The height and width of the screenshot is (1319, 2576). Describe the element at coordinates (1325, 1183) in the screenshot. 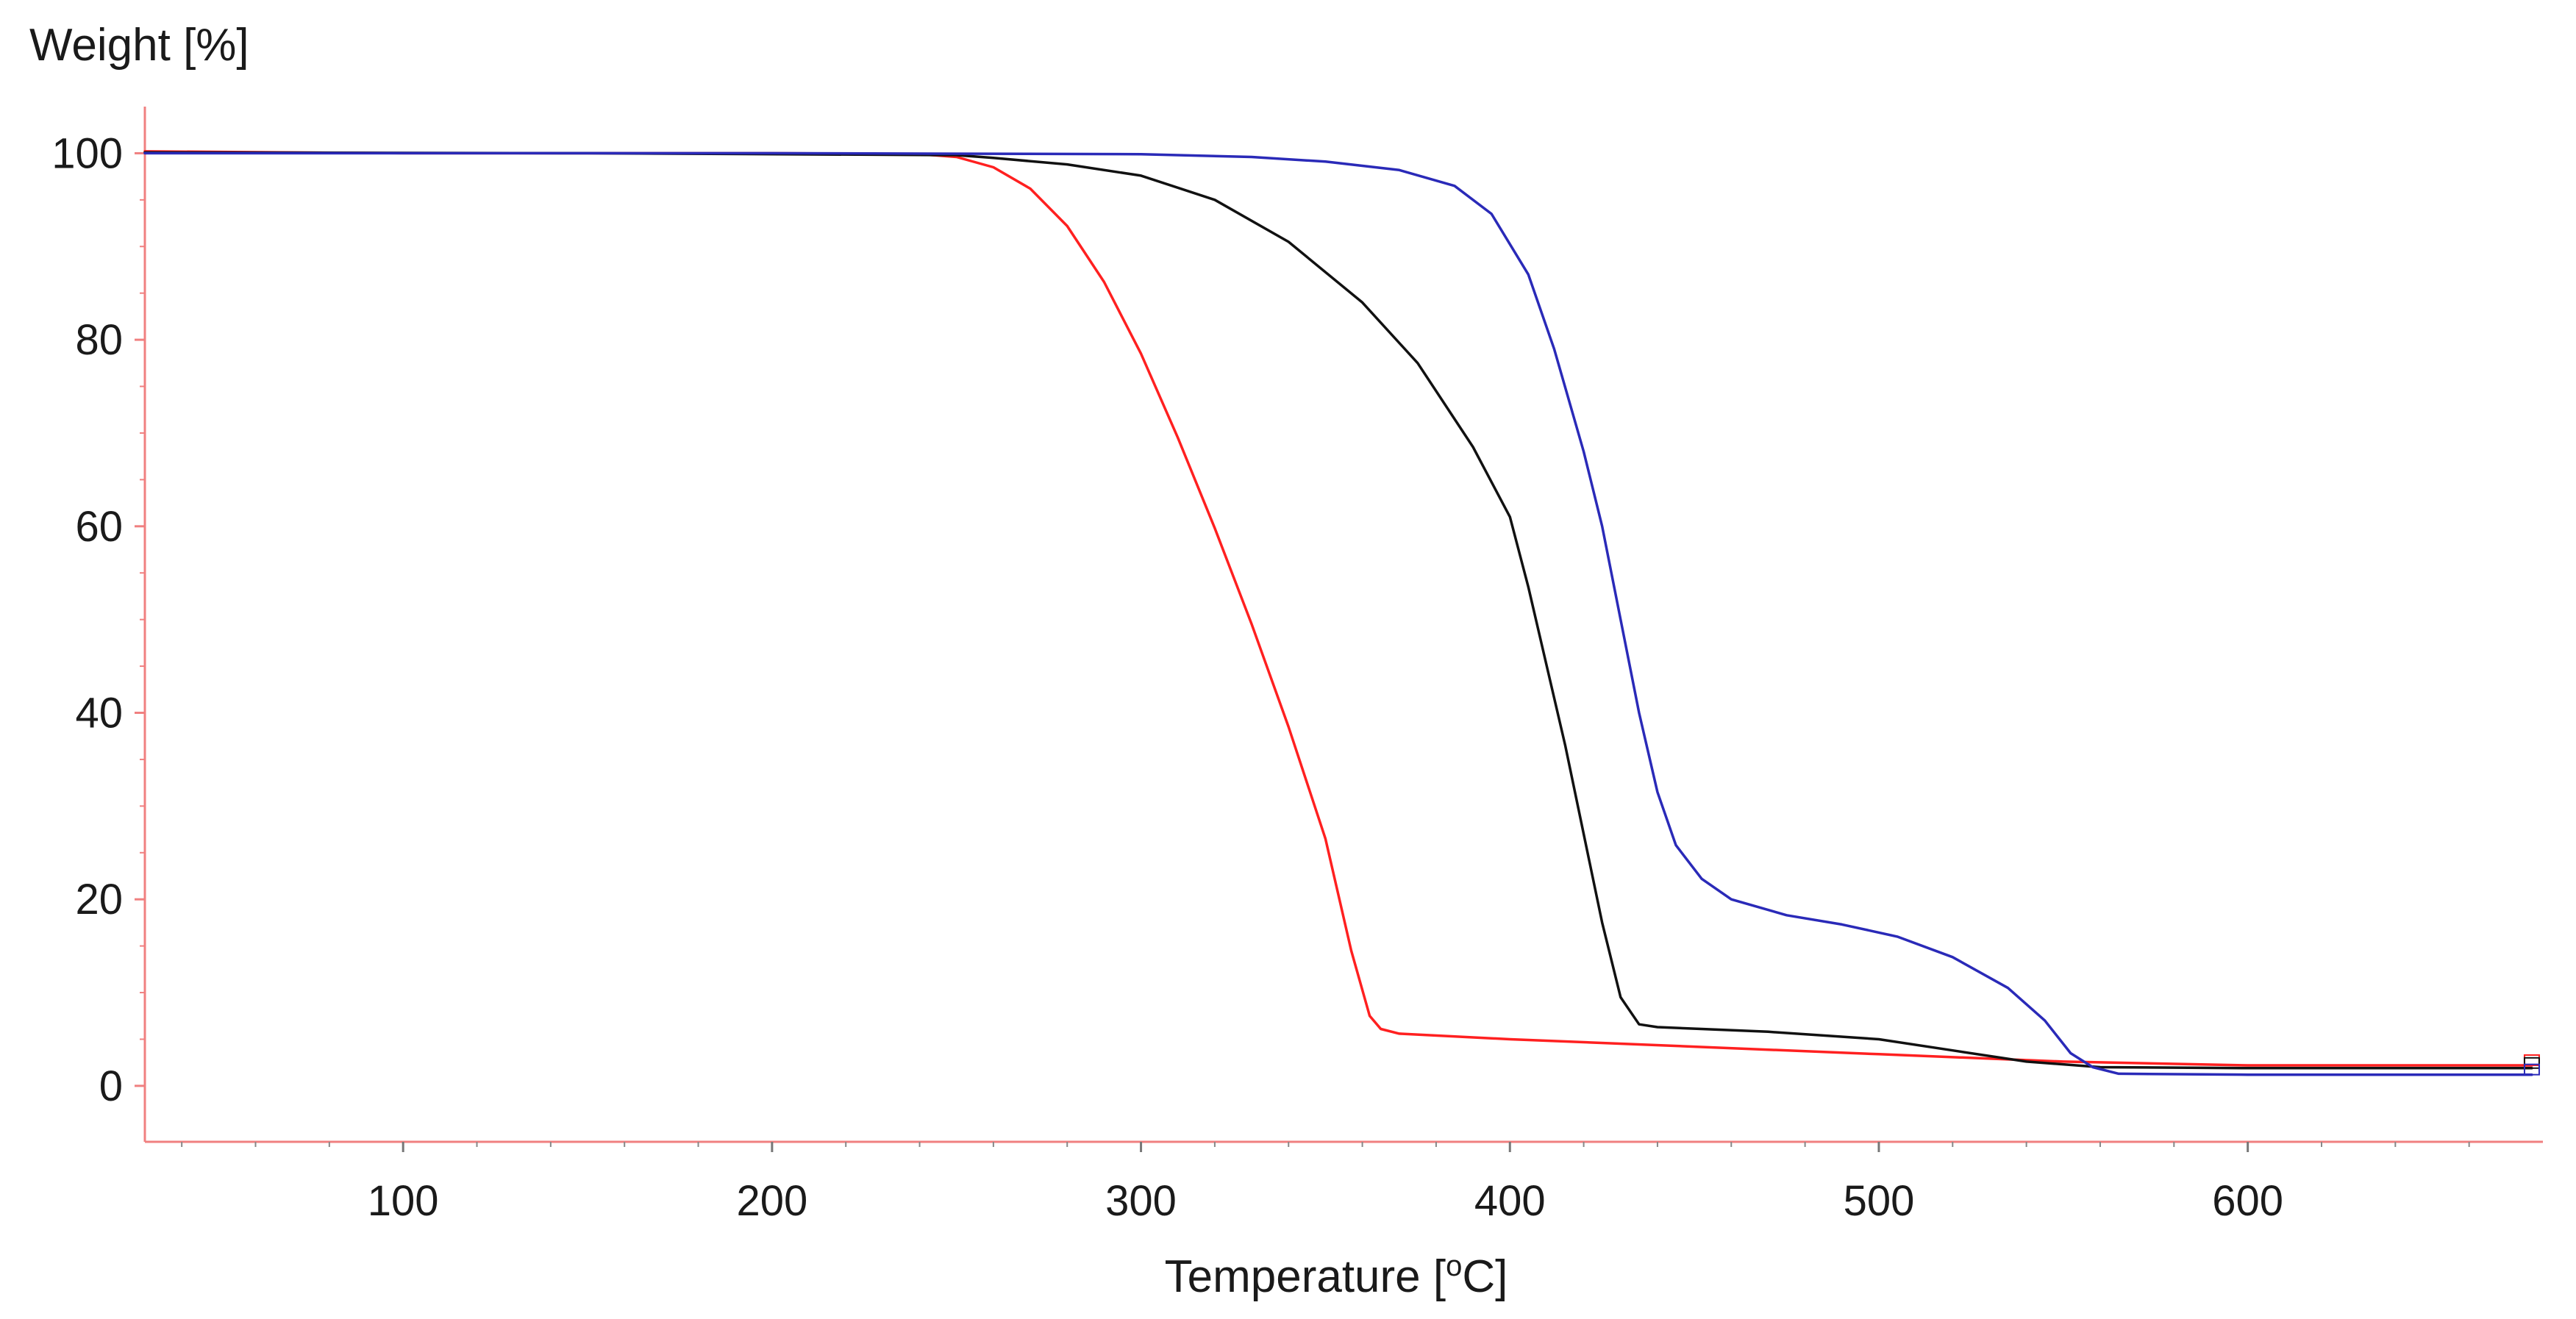

I see `x-ticks: 100 200 300 400 500 600` at that location.